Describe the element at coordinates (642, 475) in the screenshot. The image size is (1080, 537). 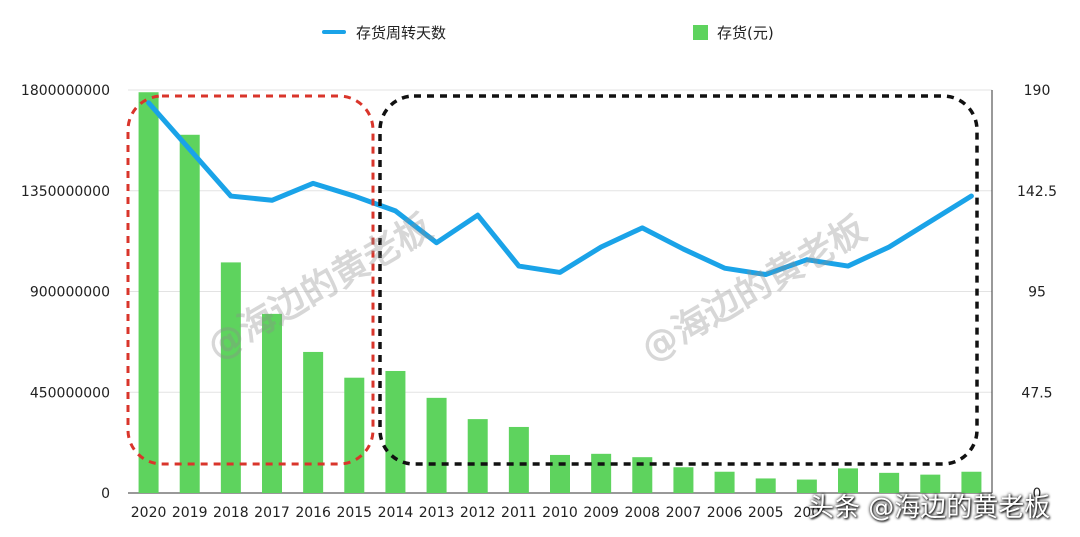
I see `bar-2008` at that location.